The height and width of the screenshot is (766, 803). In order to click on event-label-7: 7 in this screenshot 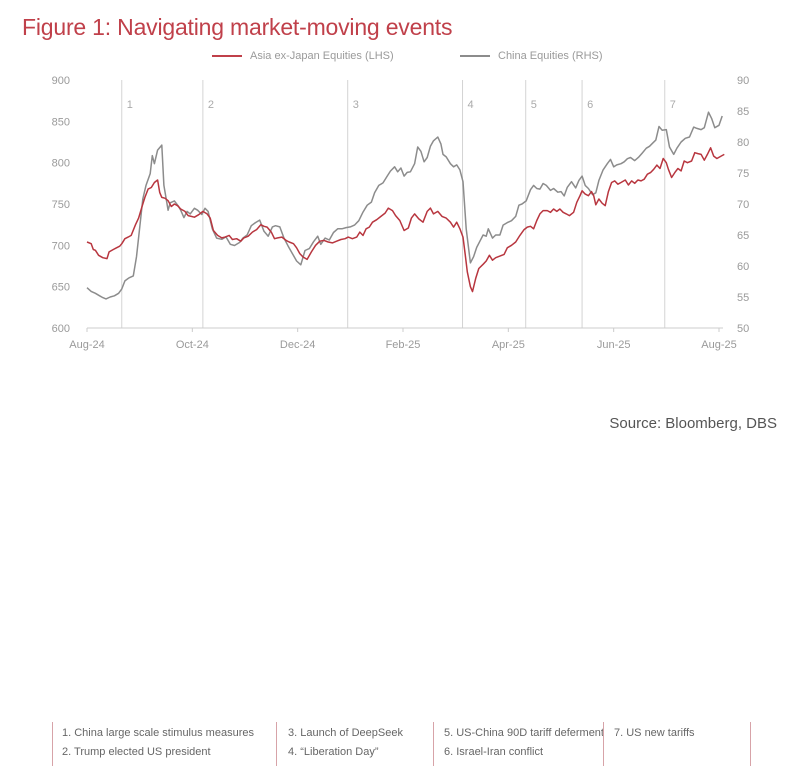, I will do `click(673, 105)`.